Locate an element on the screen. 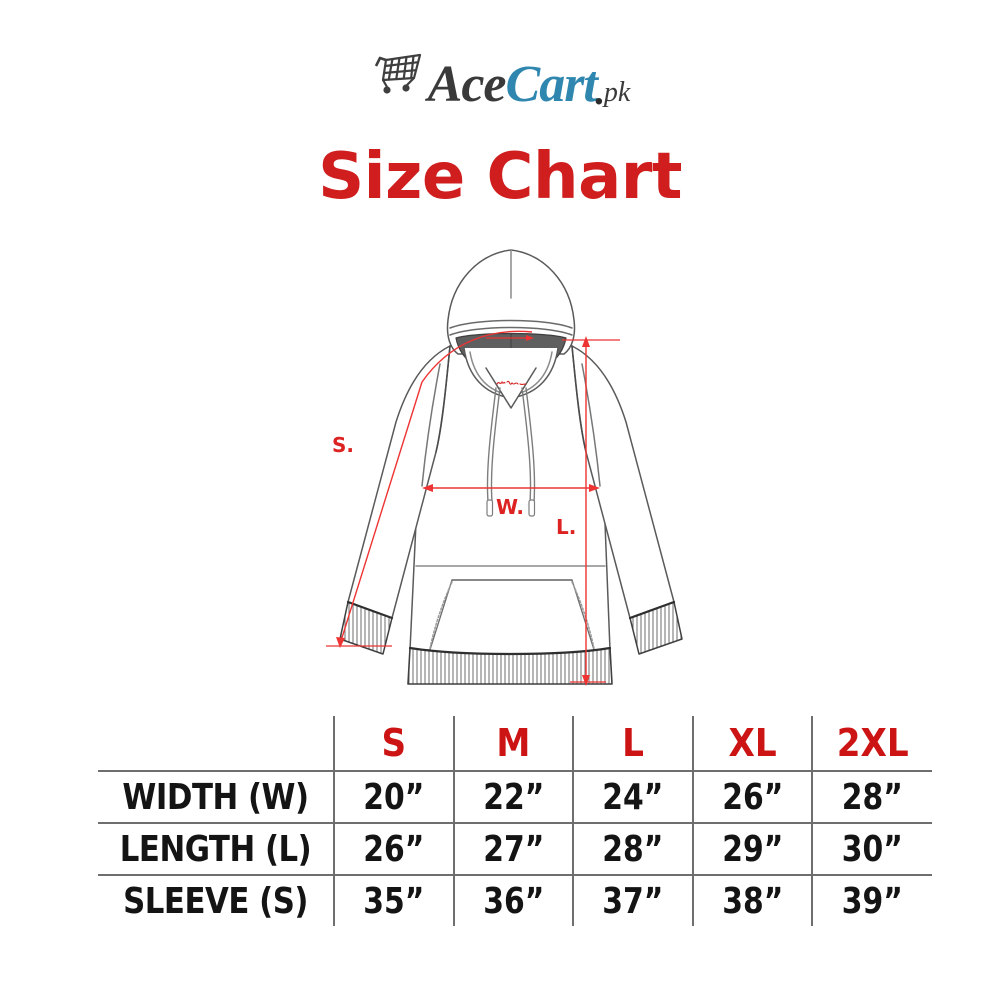 The height and width of the screenshot is (1000, 1000). length-measure-label: L. is located at coordinates (566, 527).